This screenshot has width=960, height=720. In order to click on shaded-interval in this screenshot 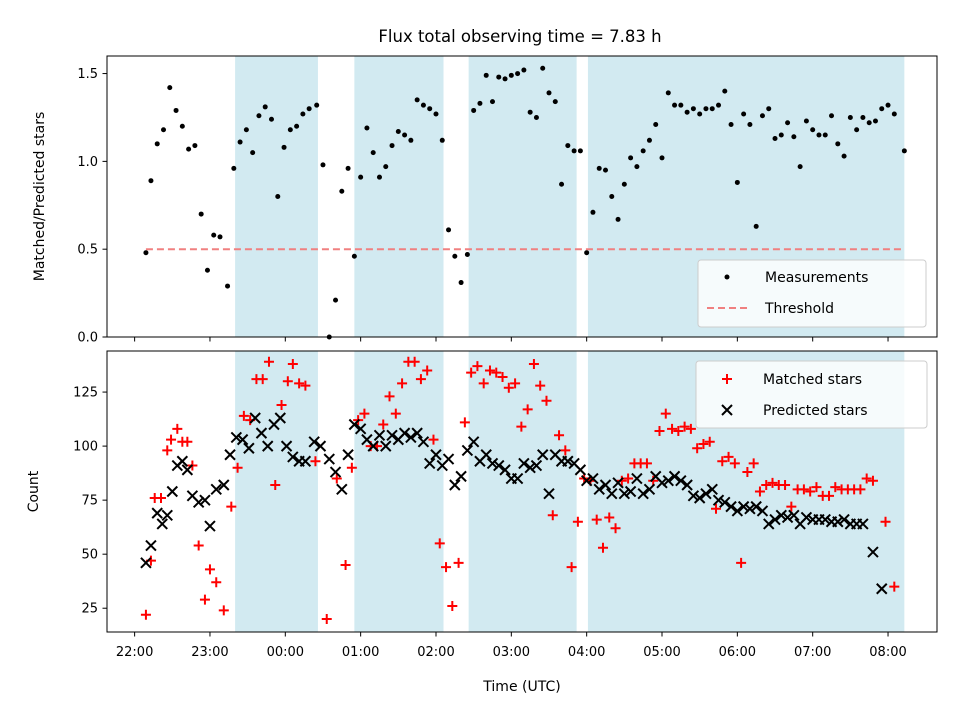, I will do `click(399, 196)`.